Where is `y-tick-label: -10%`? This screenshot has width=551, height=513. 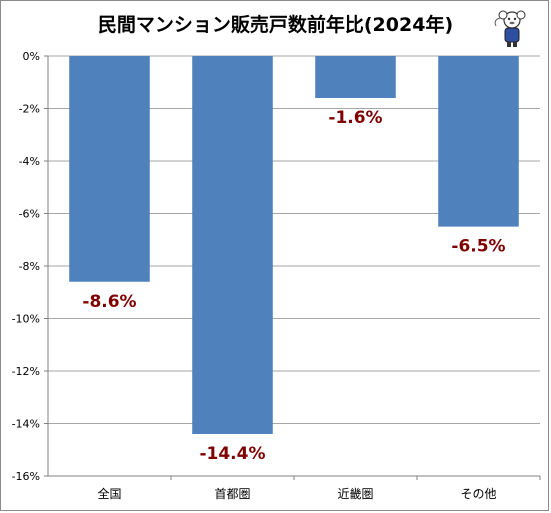 y-tick-label: -10% is located at coordinates (26, 319).